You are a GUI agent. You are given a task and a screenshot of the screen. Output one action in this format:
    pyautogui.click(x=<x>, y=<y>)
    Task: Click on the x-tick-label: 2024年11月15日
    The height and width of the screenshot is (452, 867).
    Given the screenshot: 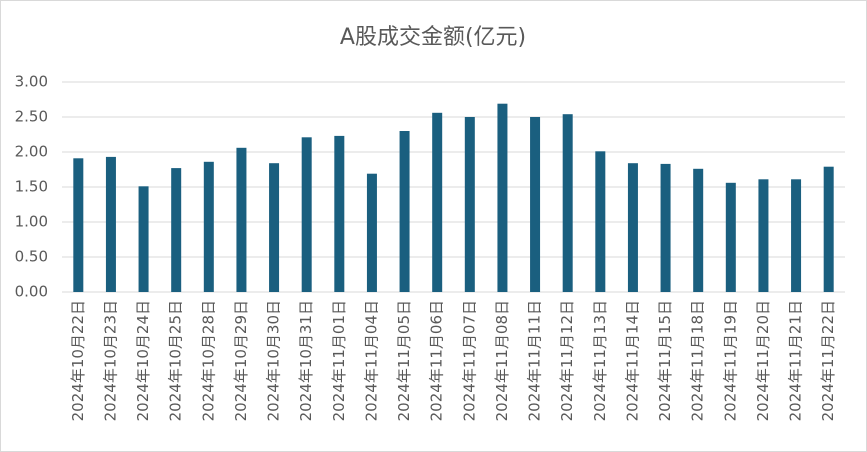 What is the action you would take?
    pyautogui.click(x=665, y=360)
    